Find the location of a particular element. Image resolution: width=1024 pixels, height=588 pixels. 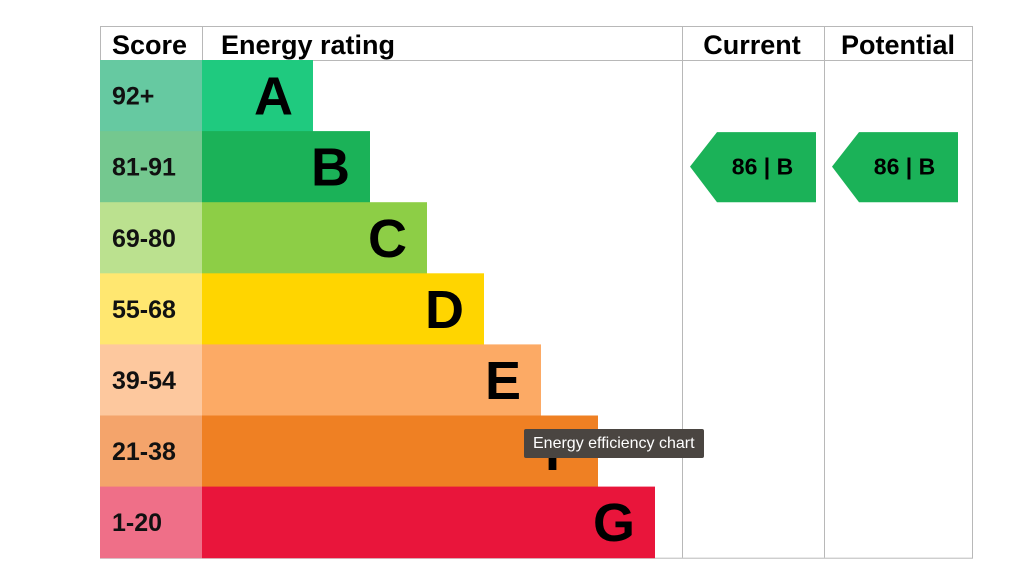

chart-tooltip: Energy efficiency chart is located at coordinates (614, 443).